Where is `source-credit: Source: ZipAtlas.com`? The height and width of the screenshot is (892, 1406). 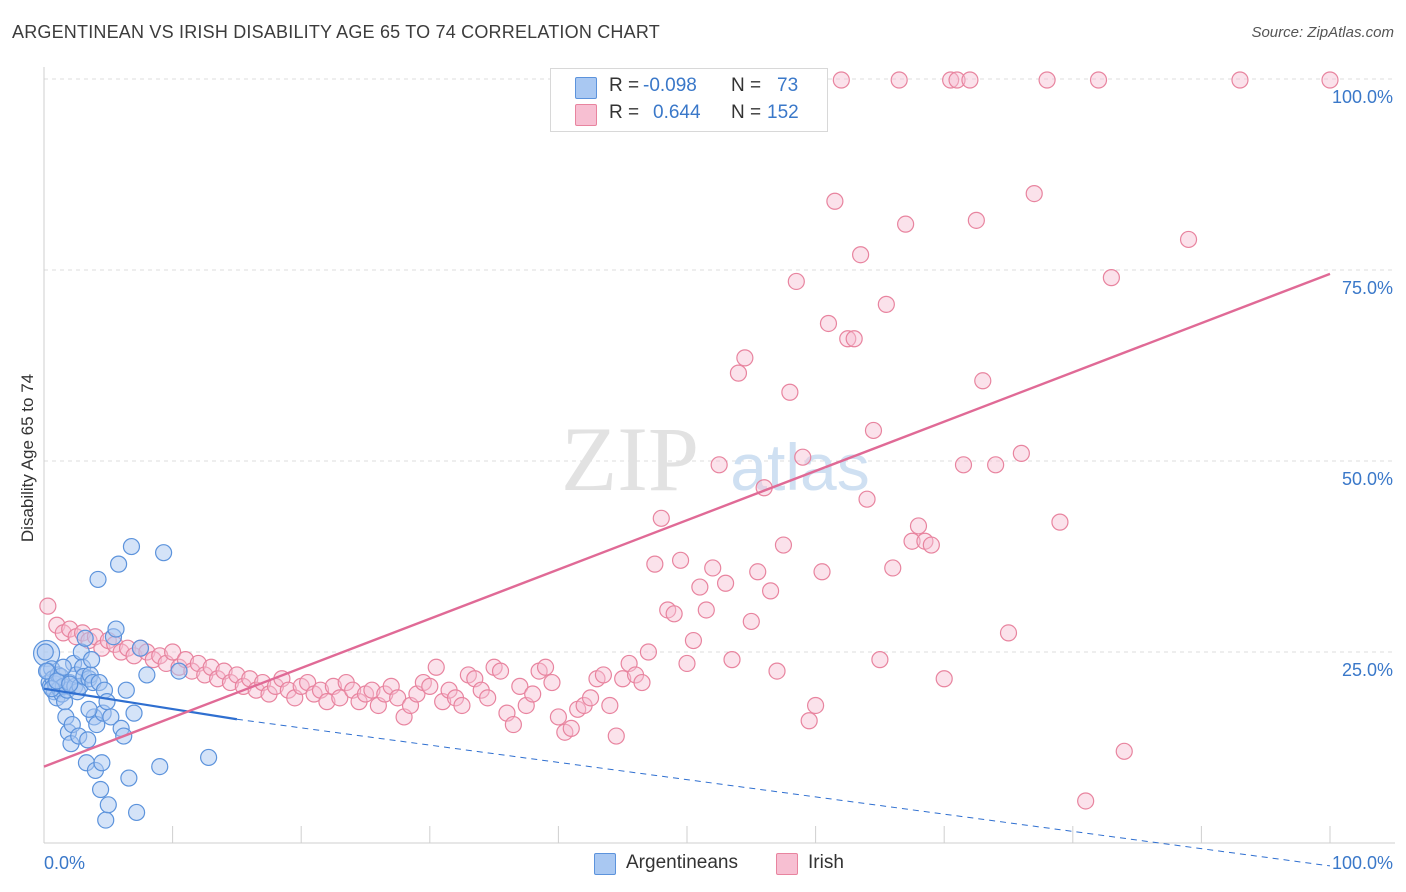
source-credit: Source: ZipAtlas.com is located at coordinates (1322, 32).